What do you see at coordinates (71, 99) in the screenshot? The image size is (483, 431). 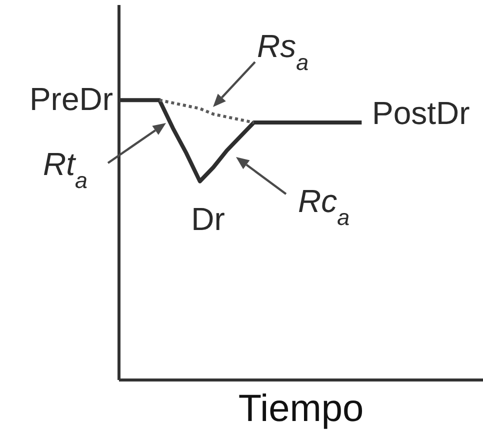 I see `text: PreDr` at bounding box center [71, 99].